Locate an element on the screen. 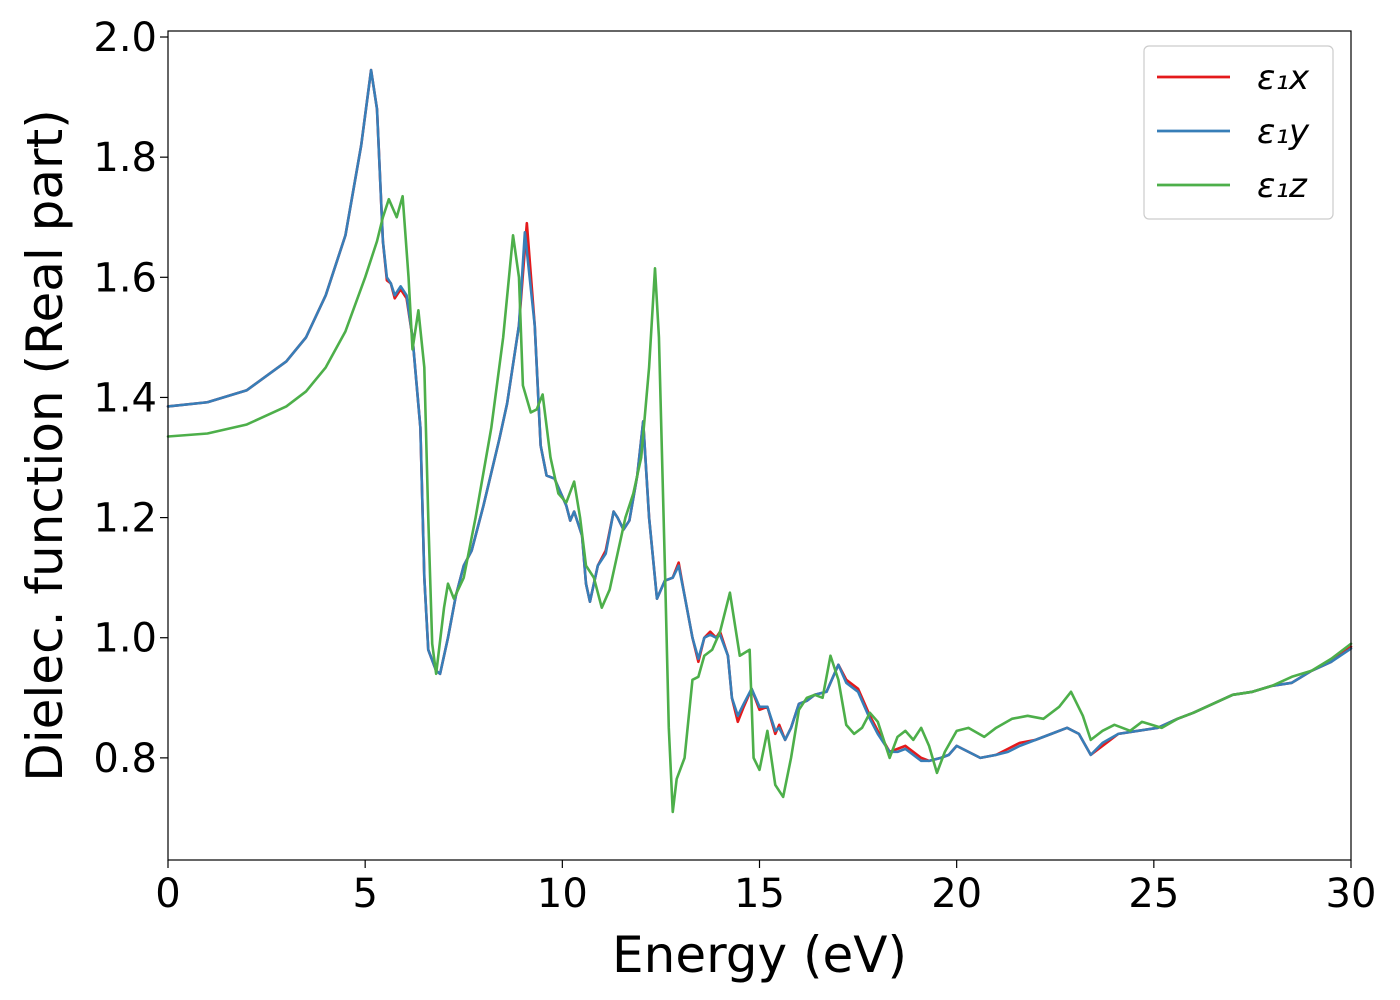 The image size is (1400, 1000). legend-label: ε₁z is located at coordinates (1282, 186).